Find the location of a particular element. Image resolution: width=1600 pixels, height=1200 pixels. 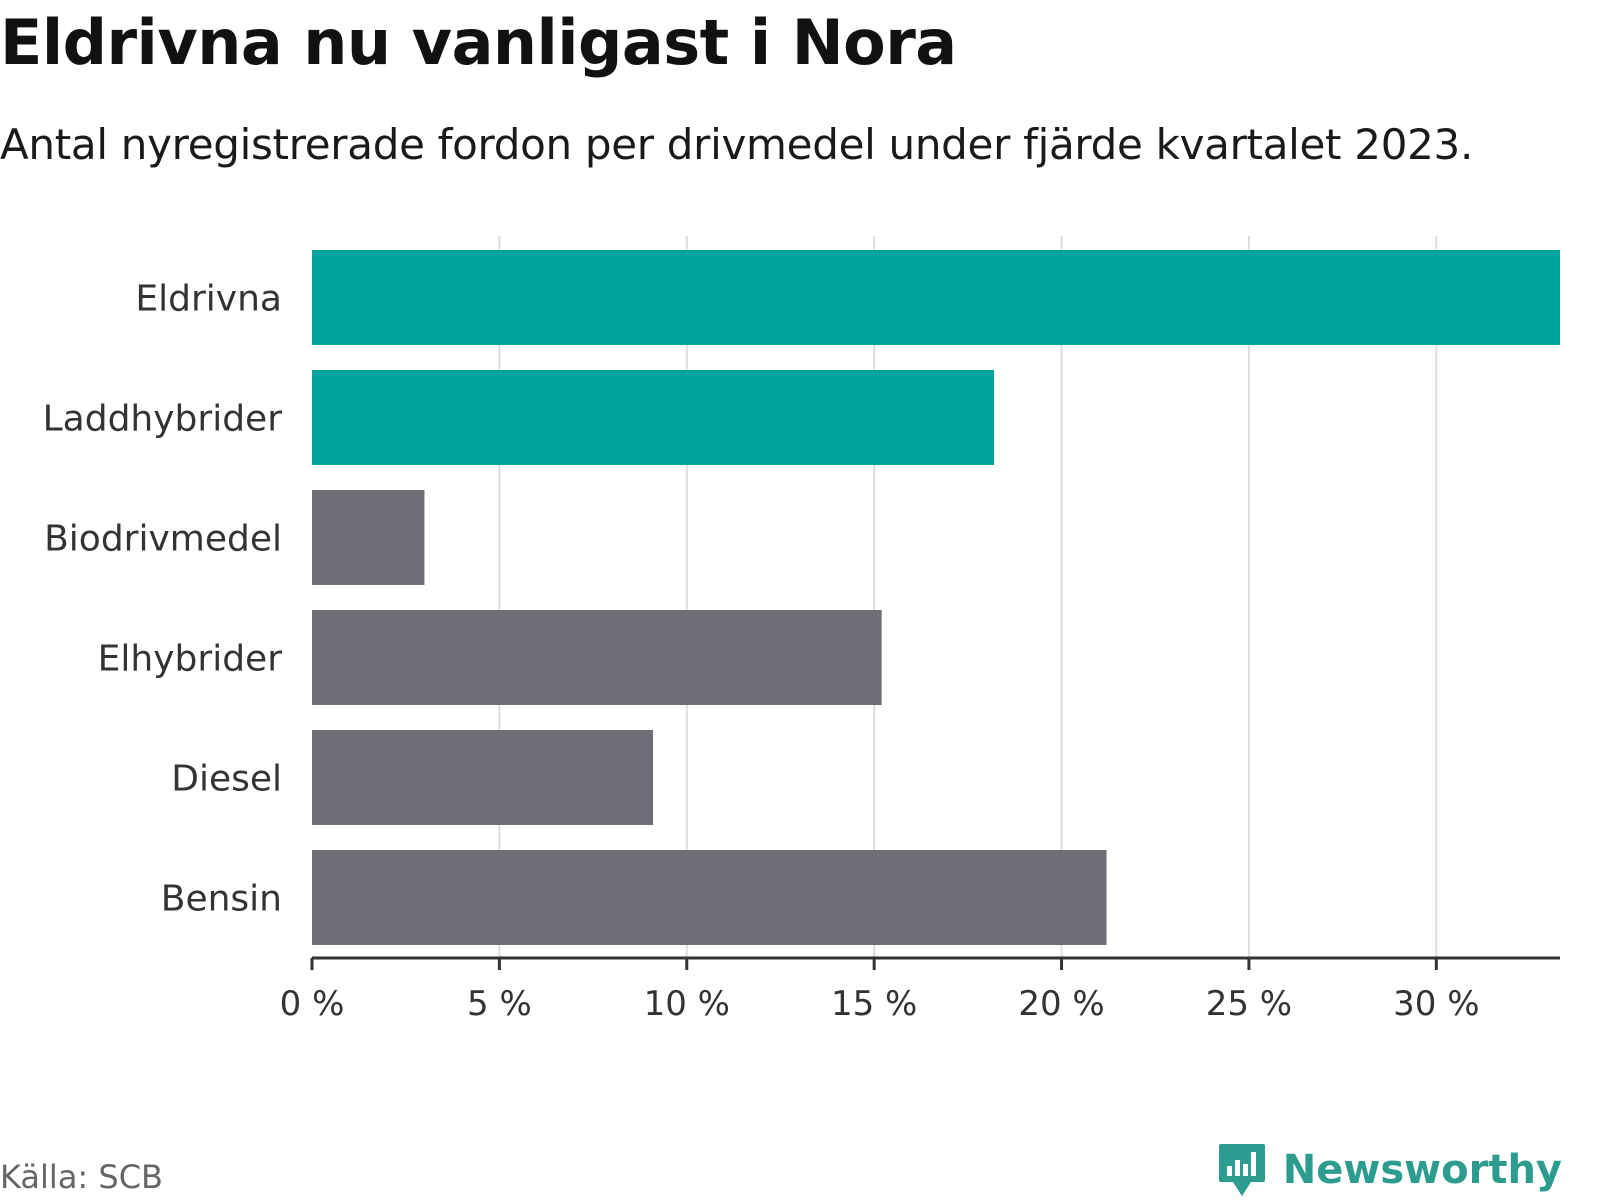

source-note: Källa: SCB is located at coordinates (81, 1177).